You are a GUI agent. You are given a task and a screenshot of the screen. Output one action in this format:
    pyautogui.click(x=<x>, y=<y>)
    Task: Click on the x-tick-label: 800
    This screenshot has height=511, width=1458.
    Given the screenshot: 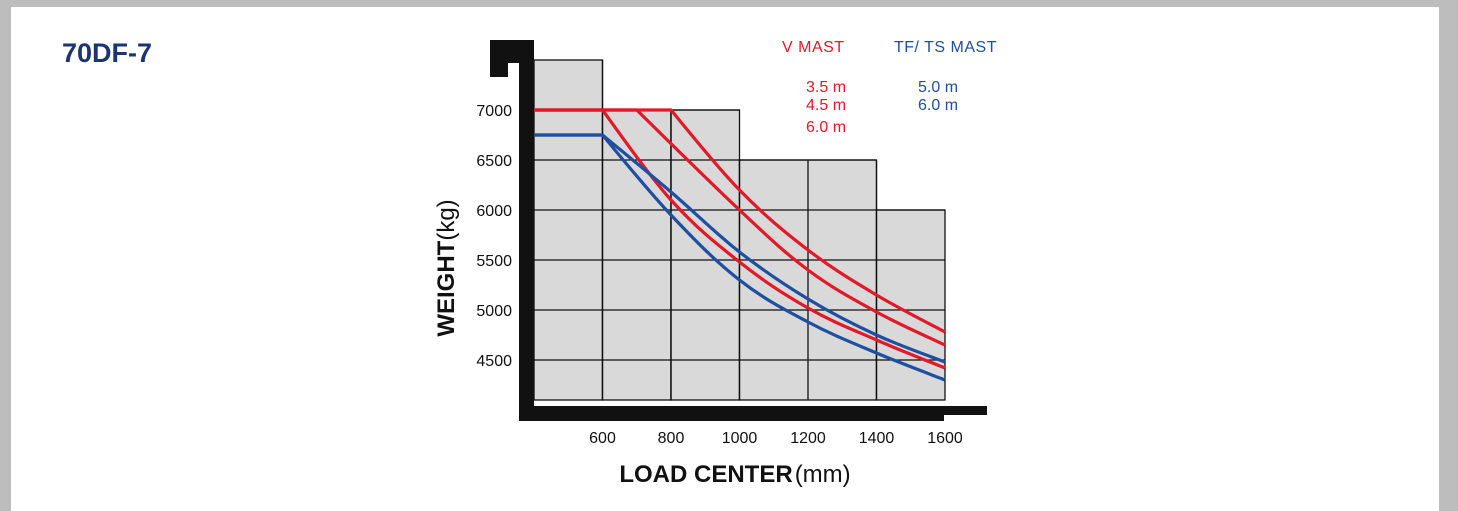 What is the action you would take?
    pyautogui.click(x=671, y=438)
    